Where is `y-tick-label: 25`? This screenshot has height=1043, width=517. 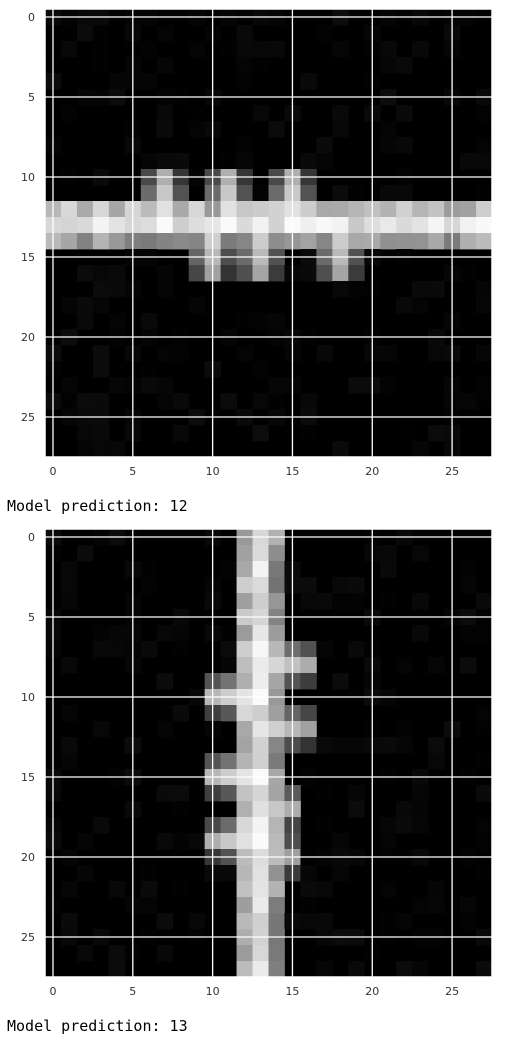
y-tick-label: 25 is located at coordinates (28, 417).